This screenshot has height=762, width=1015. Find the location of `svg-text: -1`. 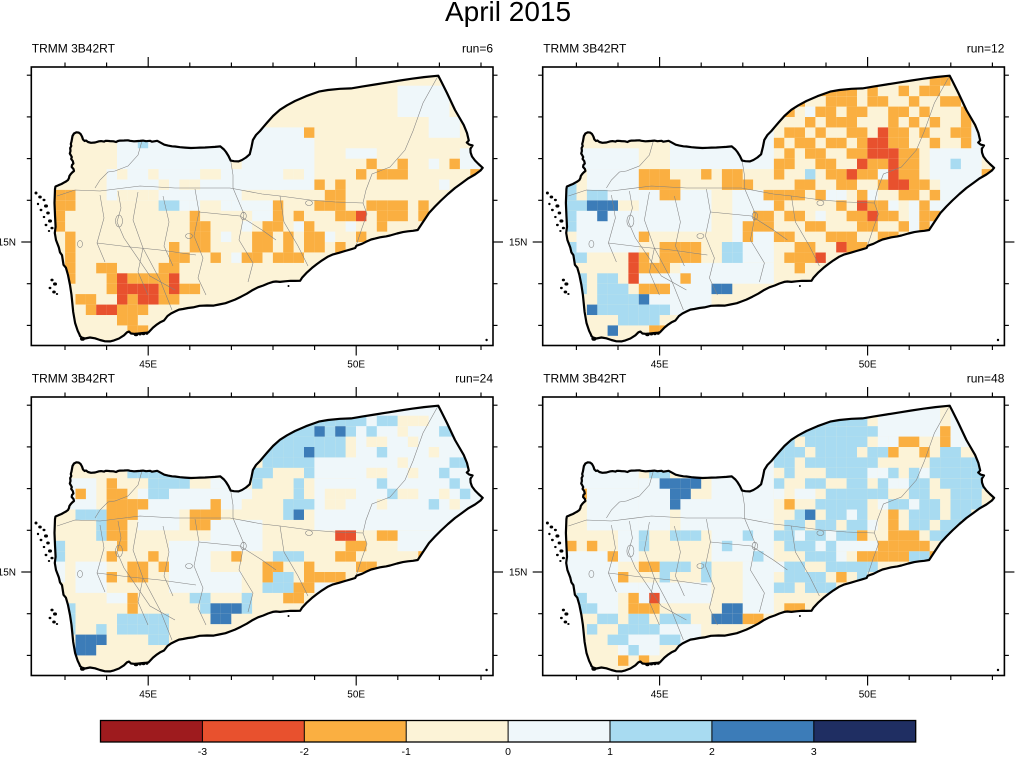

svg-text: -1 is located at coordinates (406, 751).